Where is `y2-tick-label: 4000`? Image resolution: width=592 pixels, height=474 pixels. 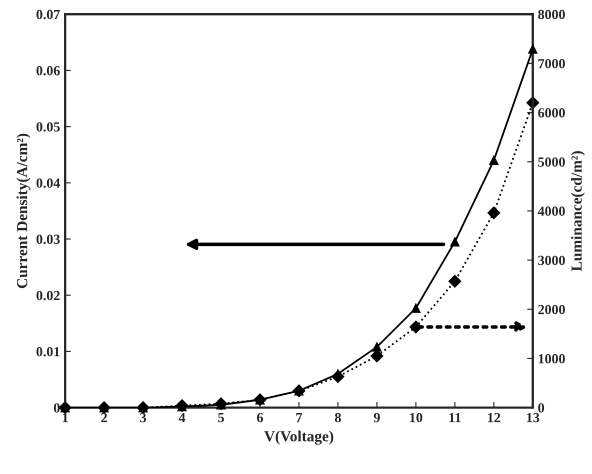
y2-tick-label: 4000 is located at coordinates (551, 211).